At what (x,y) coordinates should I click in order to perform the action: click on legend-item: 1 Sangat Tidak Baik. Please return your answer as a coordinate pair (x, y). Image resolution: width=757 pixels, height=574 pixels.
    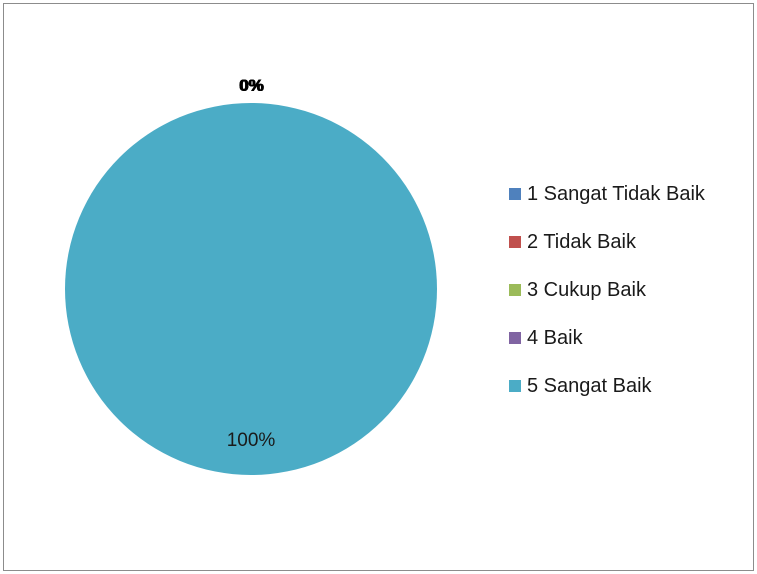
    Looking at the image, I should click on (607, 194).